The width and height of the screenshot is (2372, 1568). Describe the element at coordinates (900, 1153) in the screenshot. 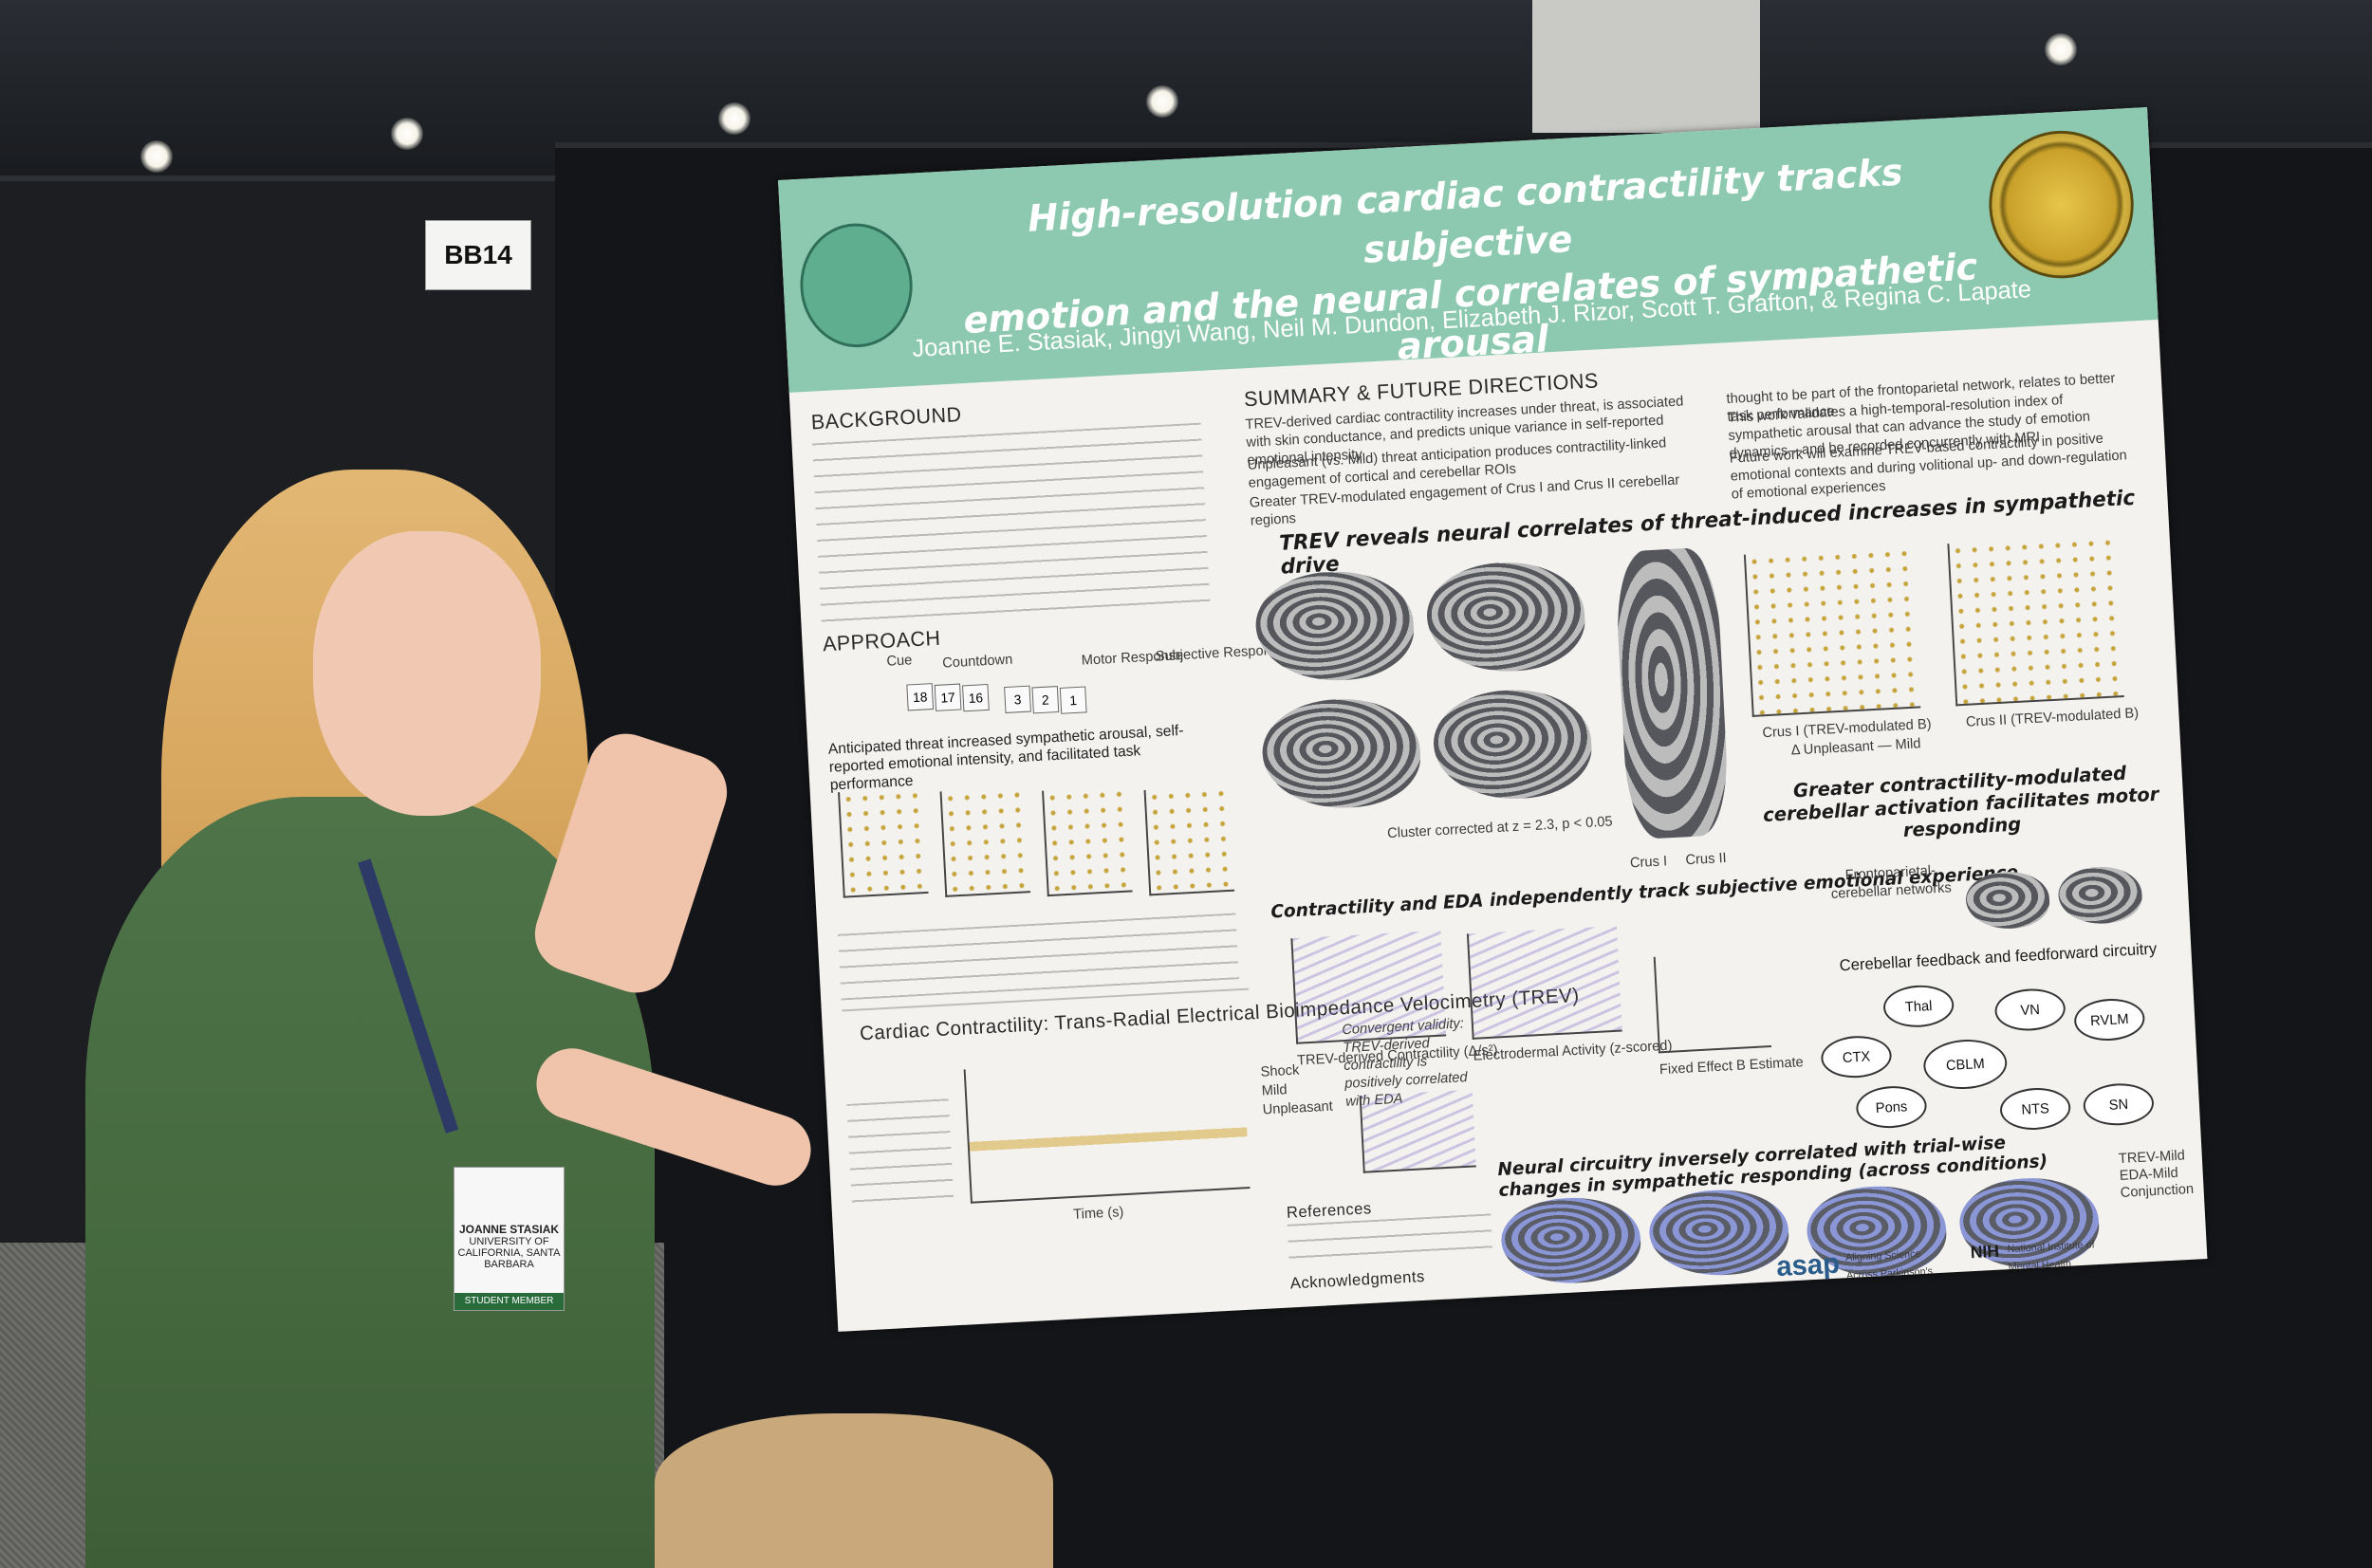

I see `trev-description-text` at that location.